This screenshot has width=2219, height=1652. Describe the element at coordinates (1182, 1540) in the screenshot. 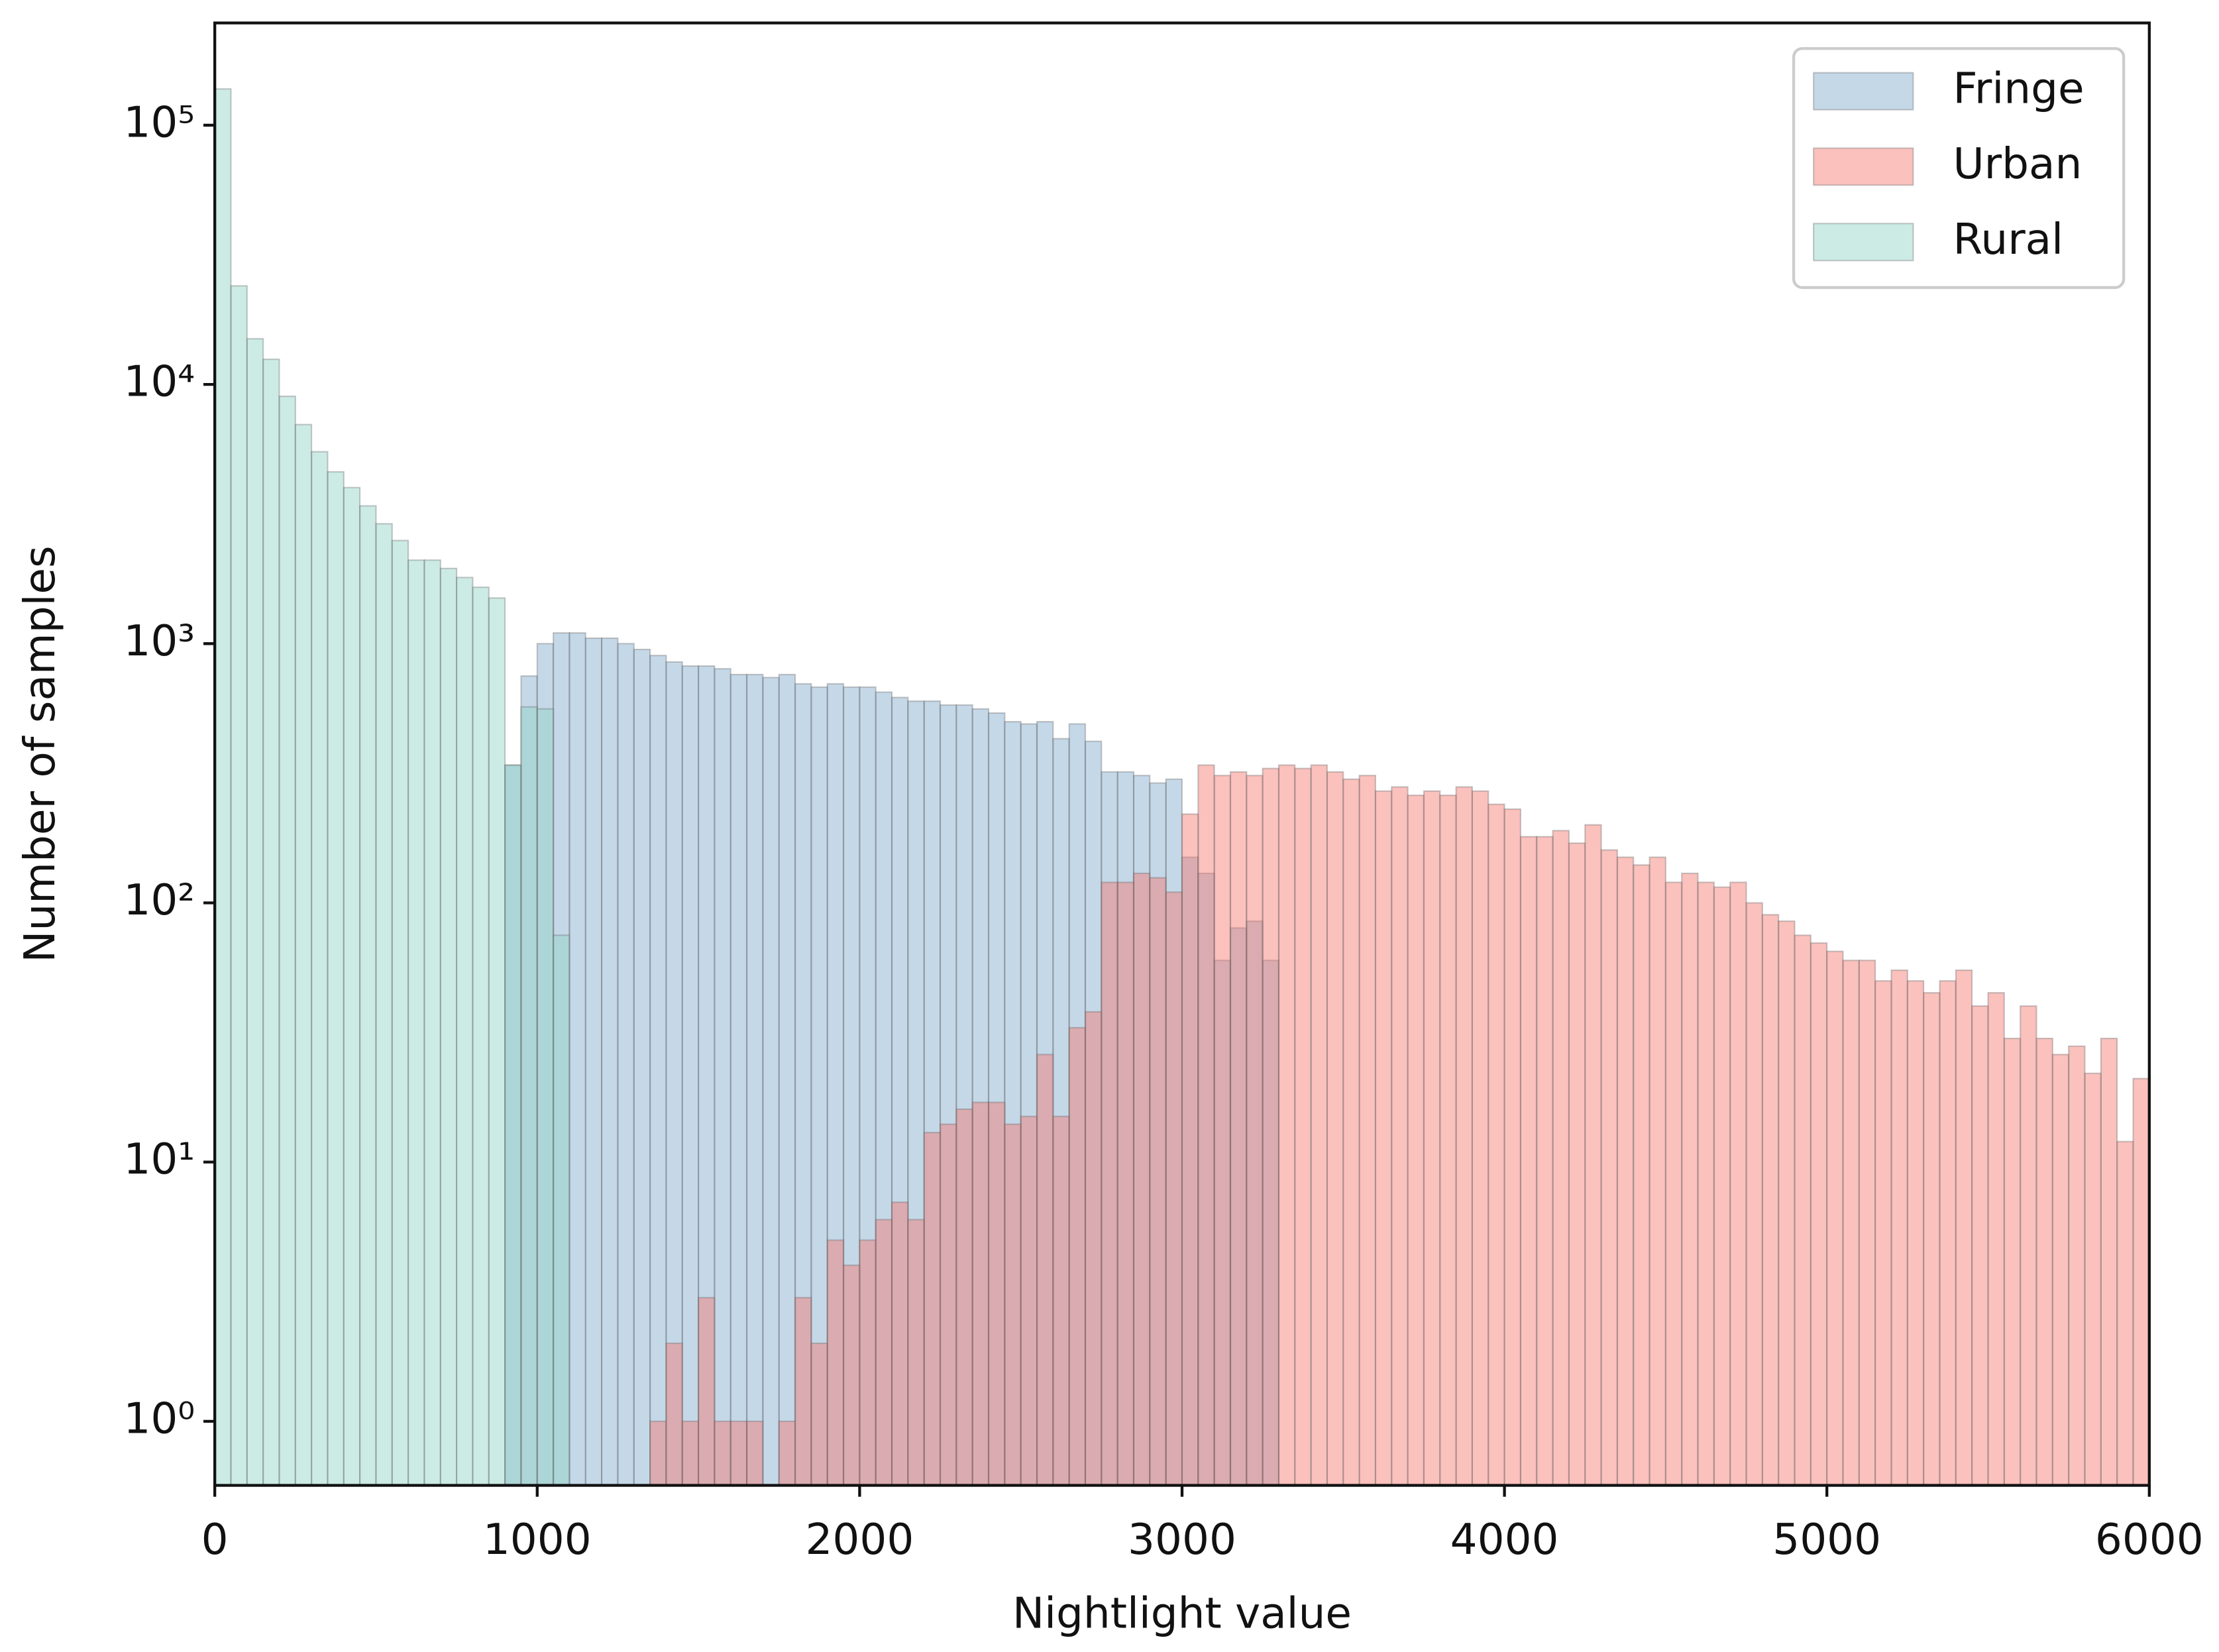

I see `x-tick-label: 3000` at that location.